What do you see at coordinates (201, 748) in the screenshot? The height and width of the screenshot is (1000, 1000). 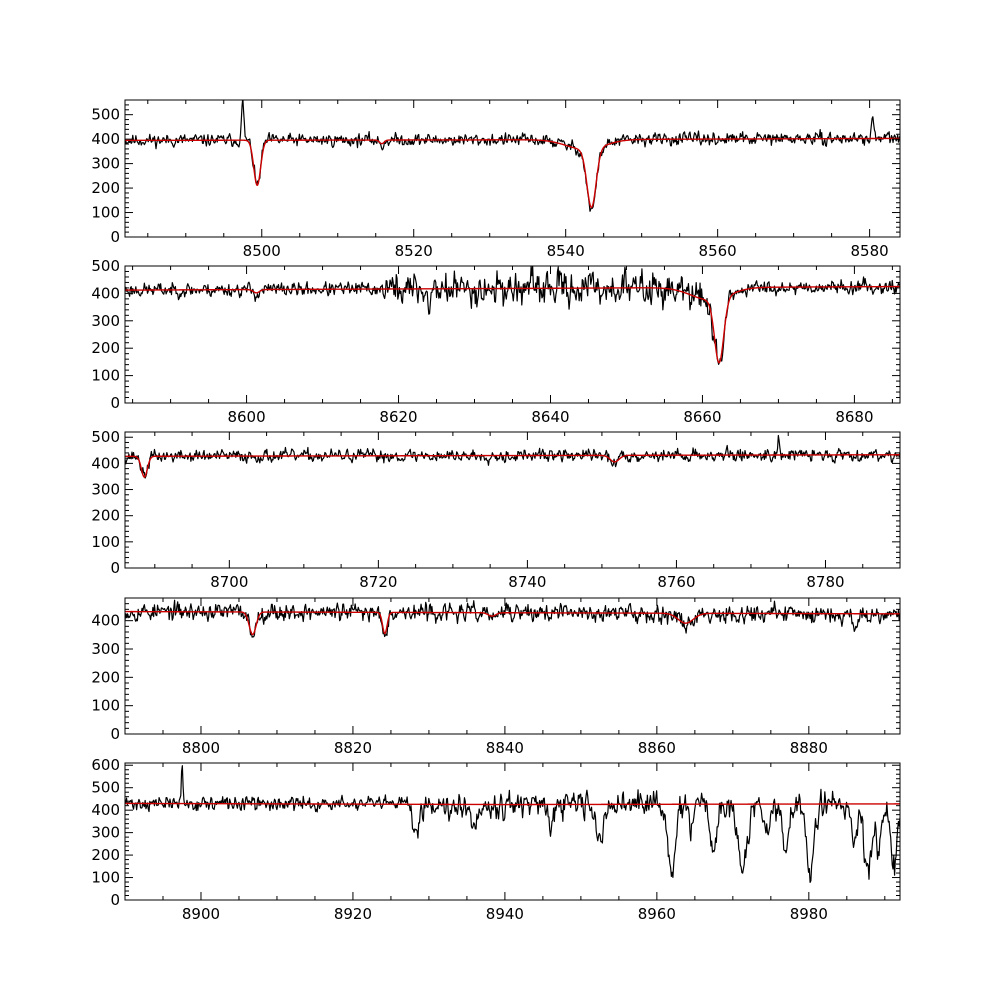 I see `x-tick-label: 8800` at bounding box center [201, 748].